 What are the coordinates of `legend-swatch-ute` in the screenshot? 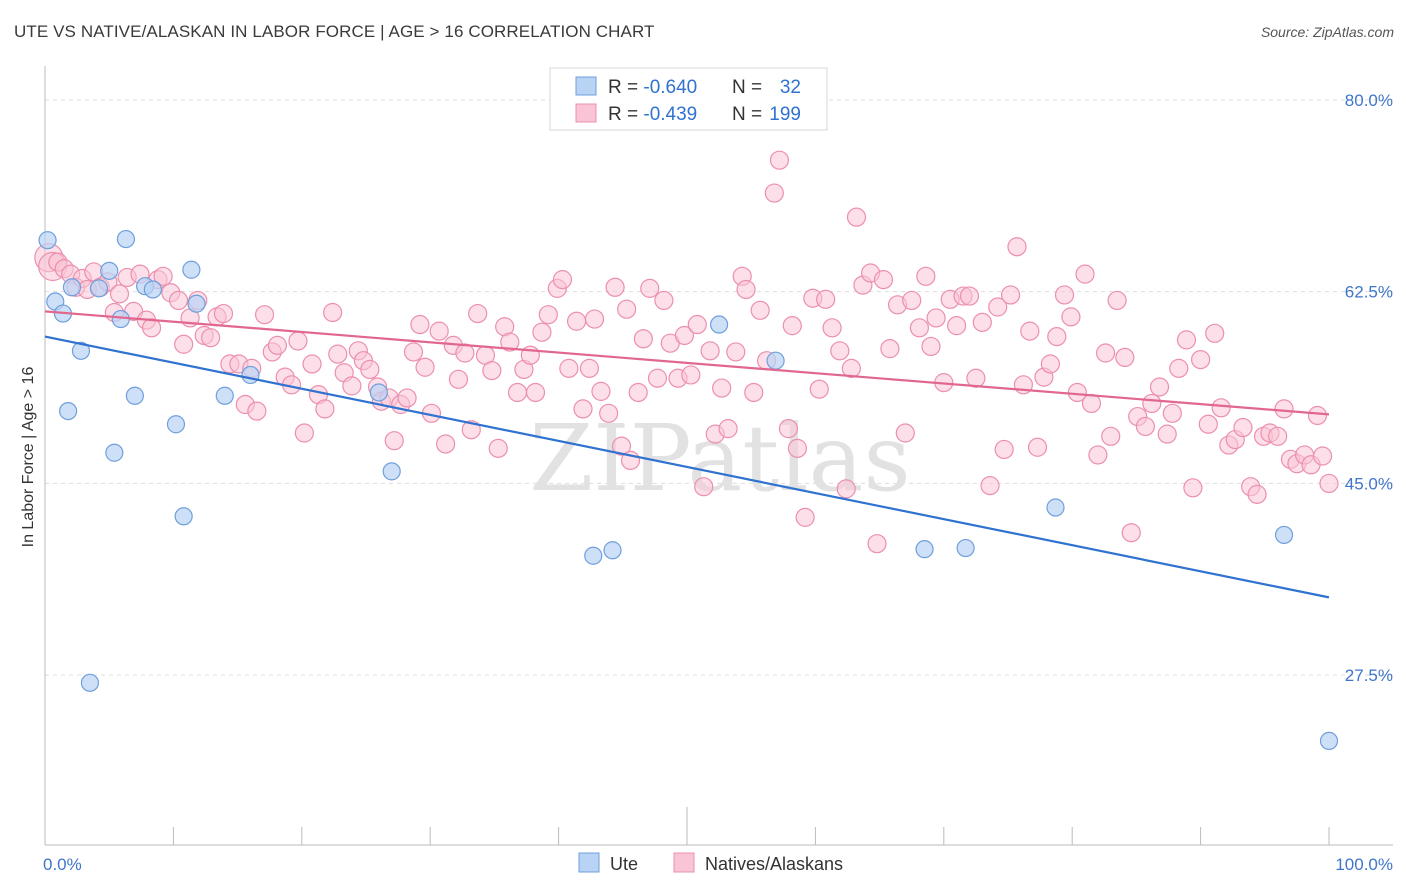 It's located at (586, 86).